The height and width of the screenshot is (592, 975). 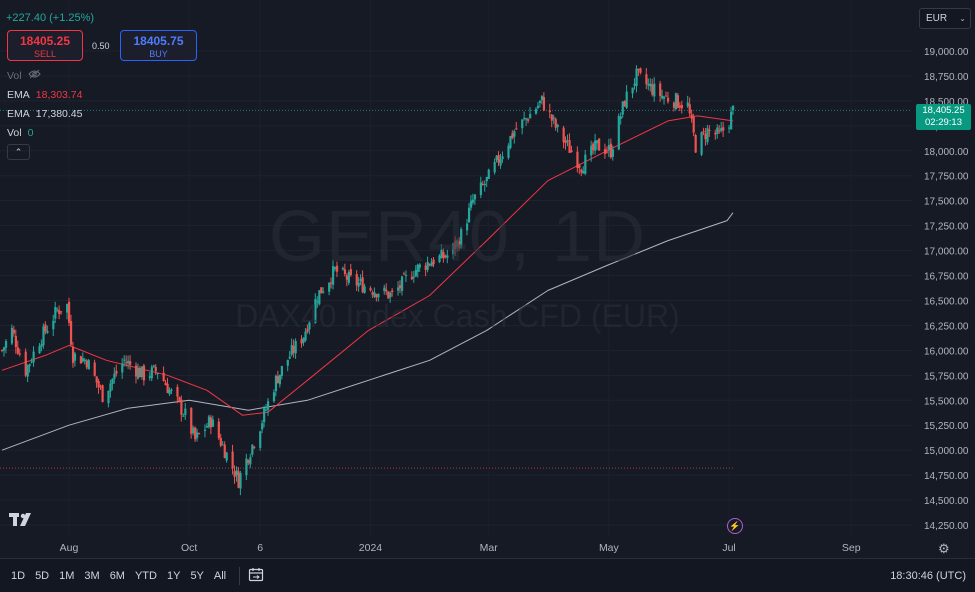 I want to click on legend-ema-fast: EMA 18,303.74, so click(x=44, y=95).